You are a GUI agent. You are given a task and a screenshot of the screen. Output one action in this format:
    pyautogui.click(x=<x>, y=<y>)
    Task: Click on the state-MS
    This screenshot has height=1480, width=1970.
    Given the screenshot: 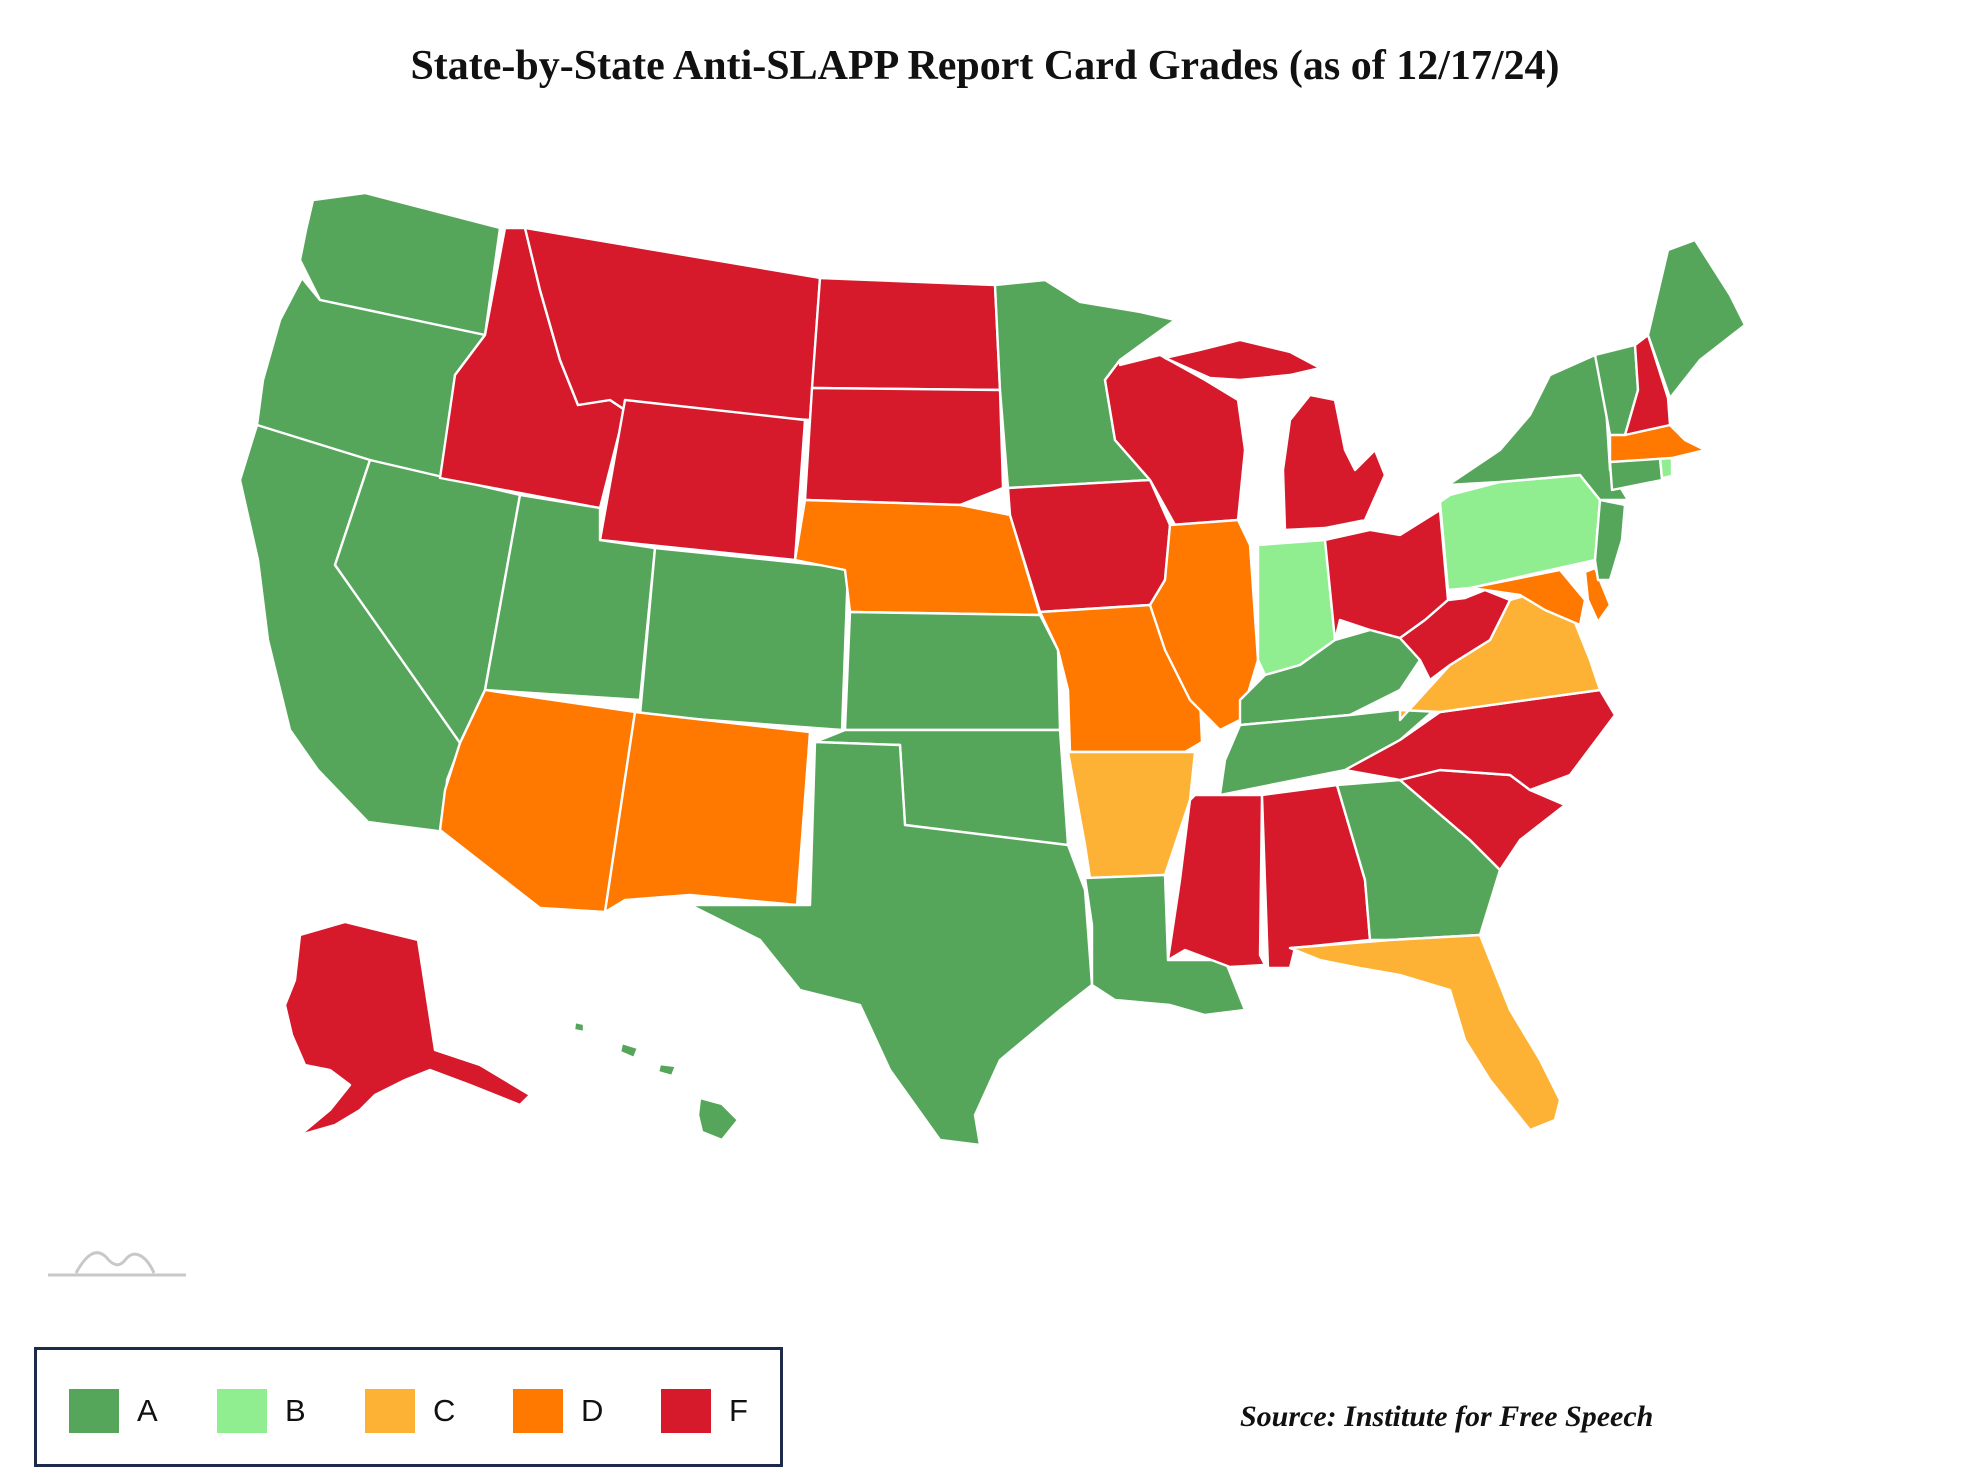 What is the action you would take?
    pyautogui.click(x=1216, y=881)
    